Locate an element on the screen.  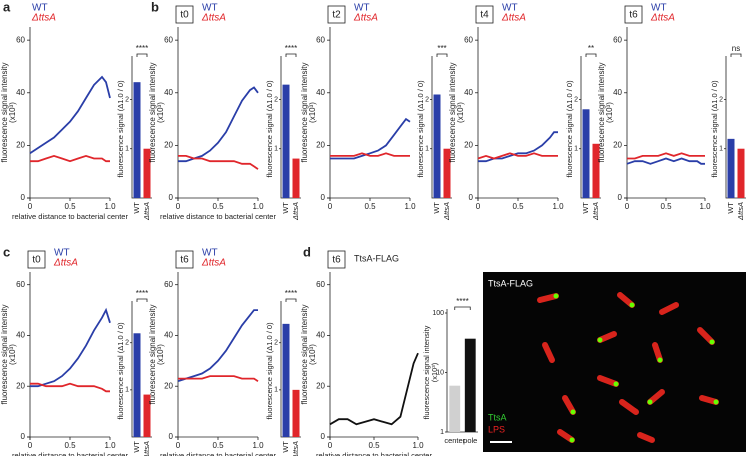
panel-title: TtsA-FLAG is located at coordinates (376, 258).